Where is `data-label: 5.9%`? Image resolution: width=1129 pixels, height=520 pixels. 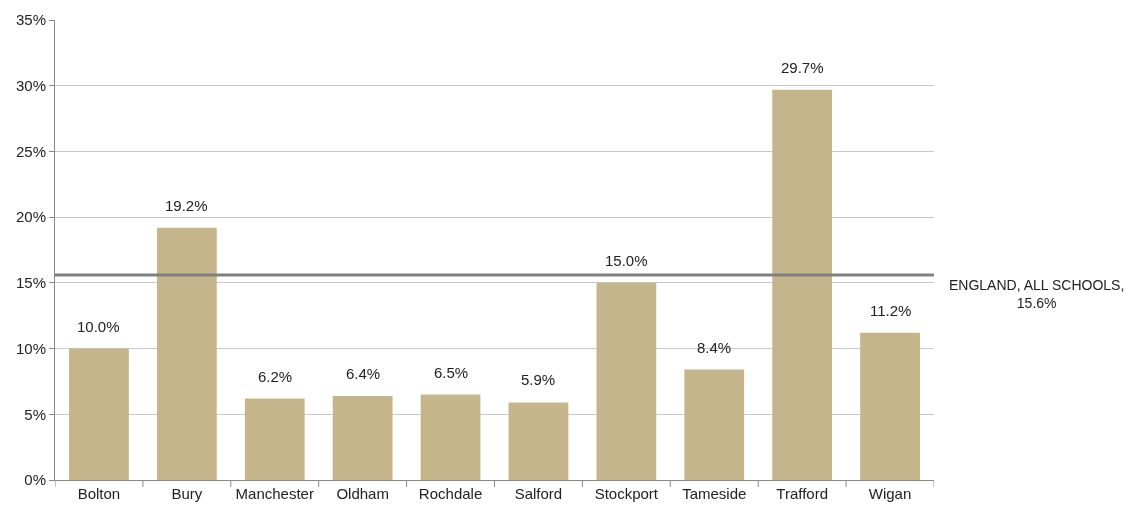 data-label: 5.9% is located at coordinates (538, 379).